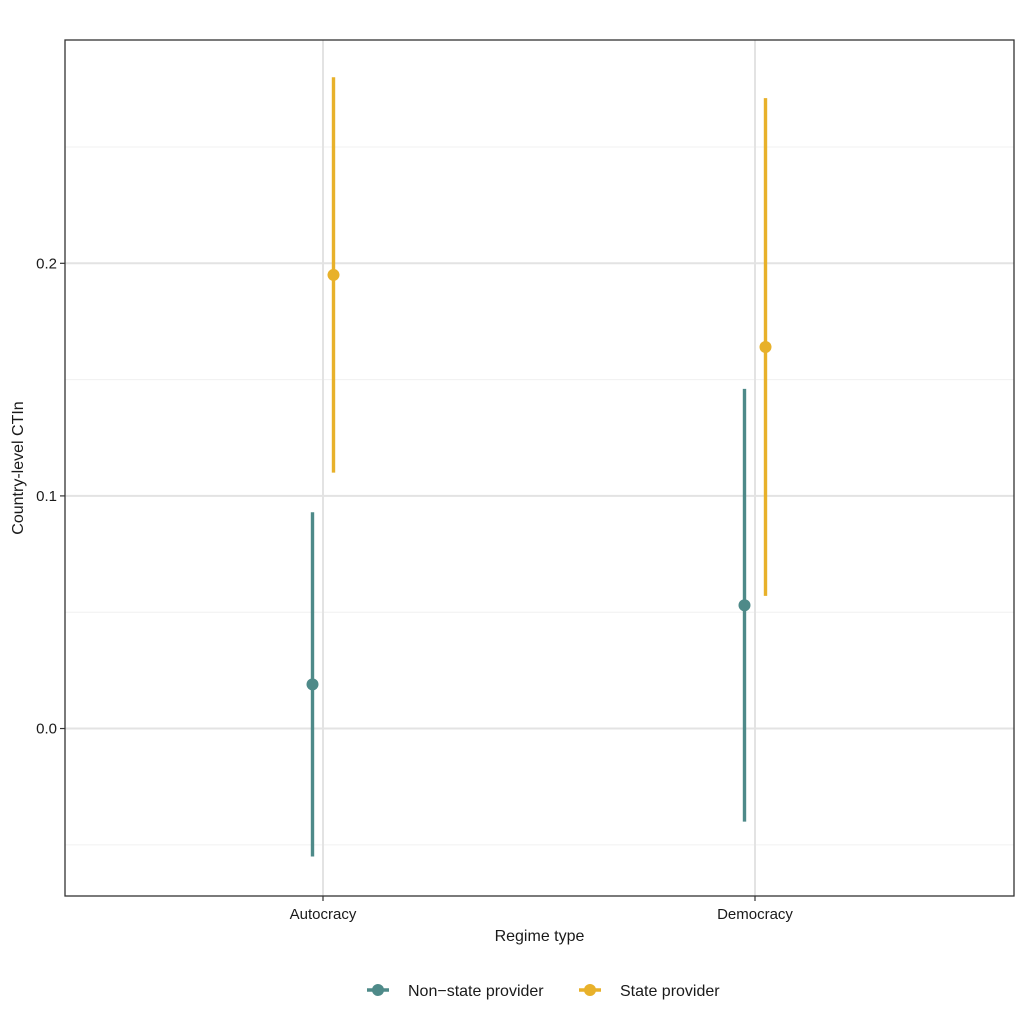 This screenshot has height=1024, width=1024. I want to click on x-tick-label: Autocracy, so click(323, 914).